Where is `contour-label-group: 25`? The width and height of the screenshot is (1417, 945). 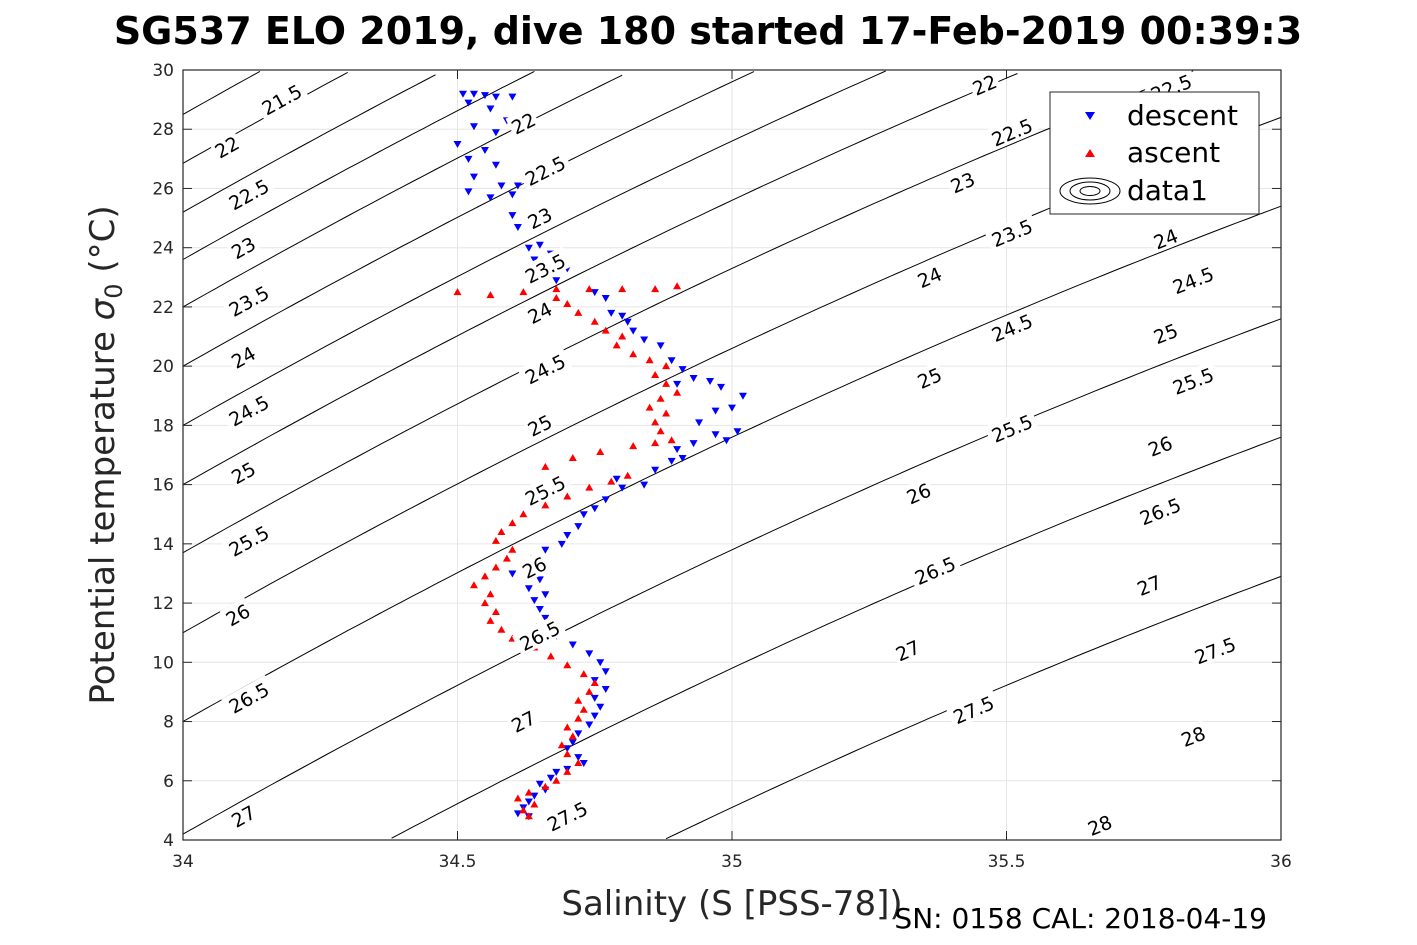
contour-label-group: 25 is located at coordinates (1165, 333).